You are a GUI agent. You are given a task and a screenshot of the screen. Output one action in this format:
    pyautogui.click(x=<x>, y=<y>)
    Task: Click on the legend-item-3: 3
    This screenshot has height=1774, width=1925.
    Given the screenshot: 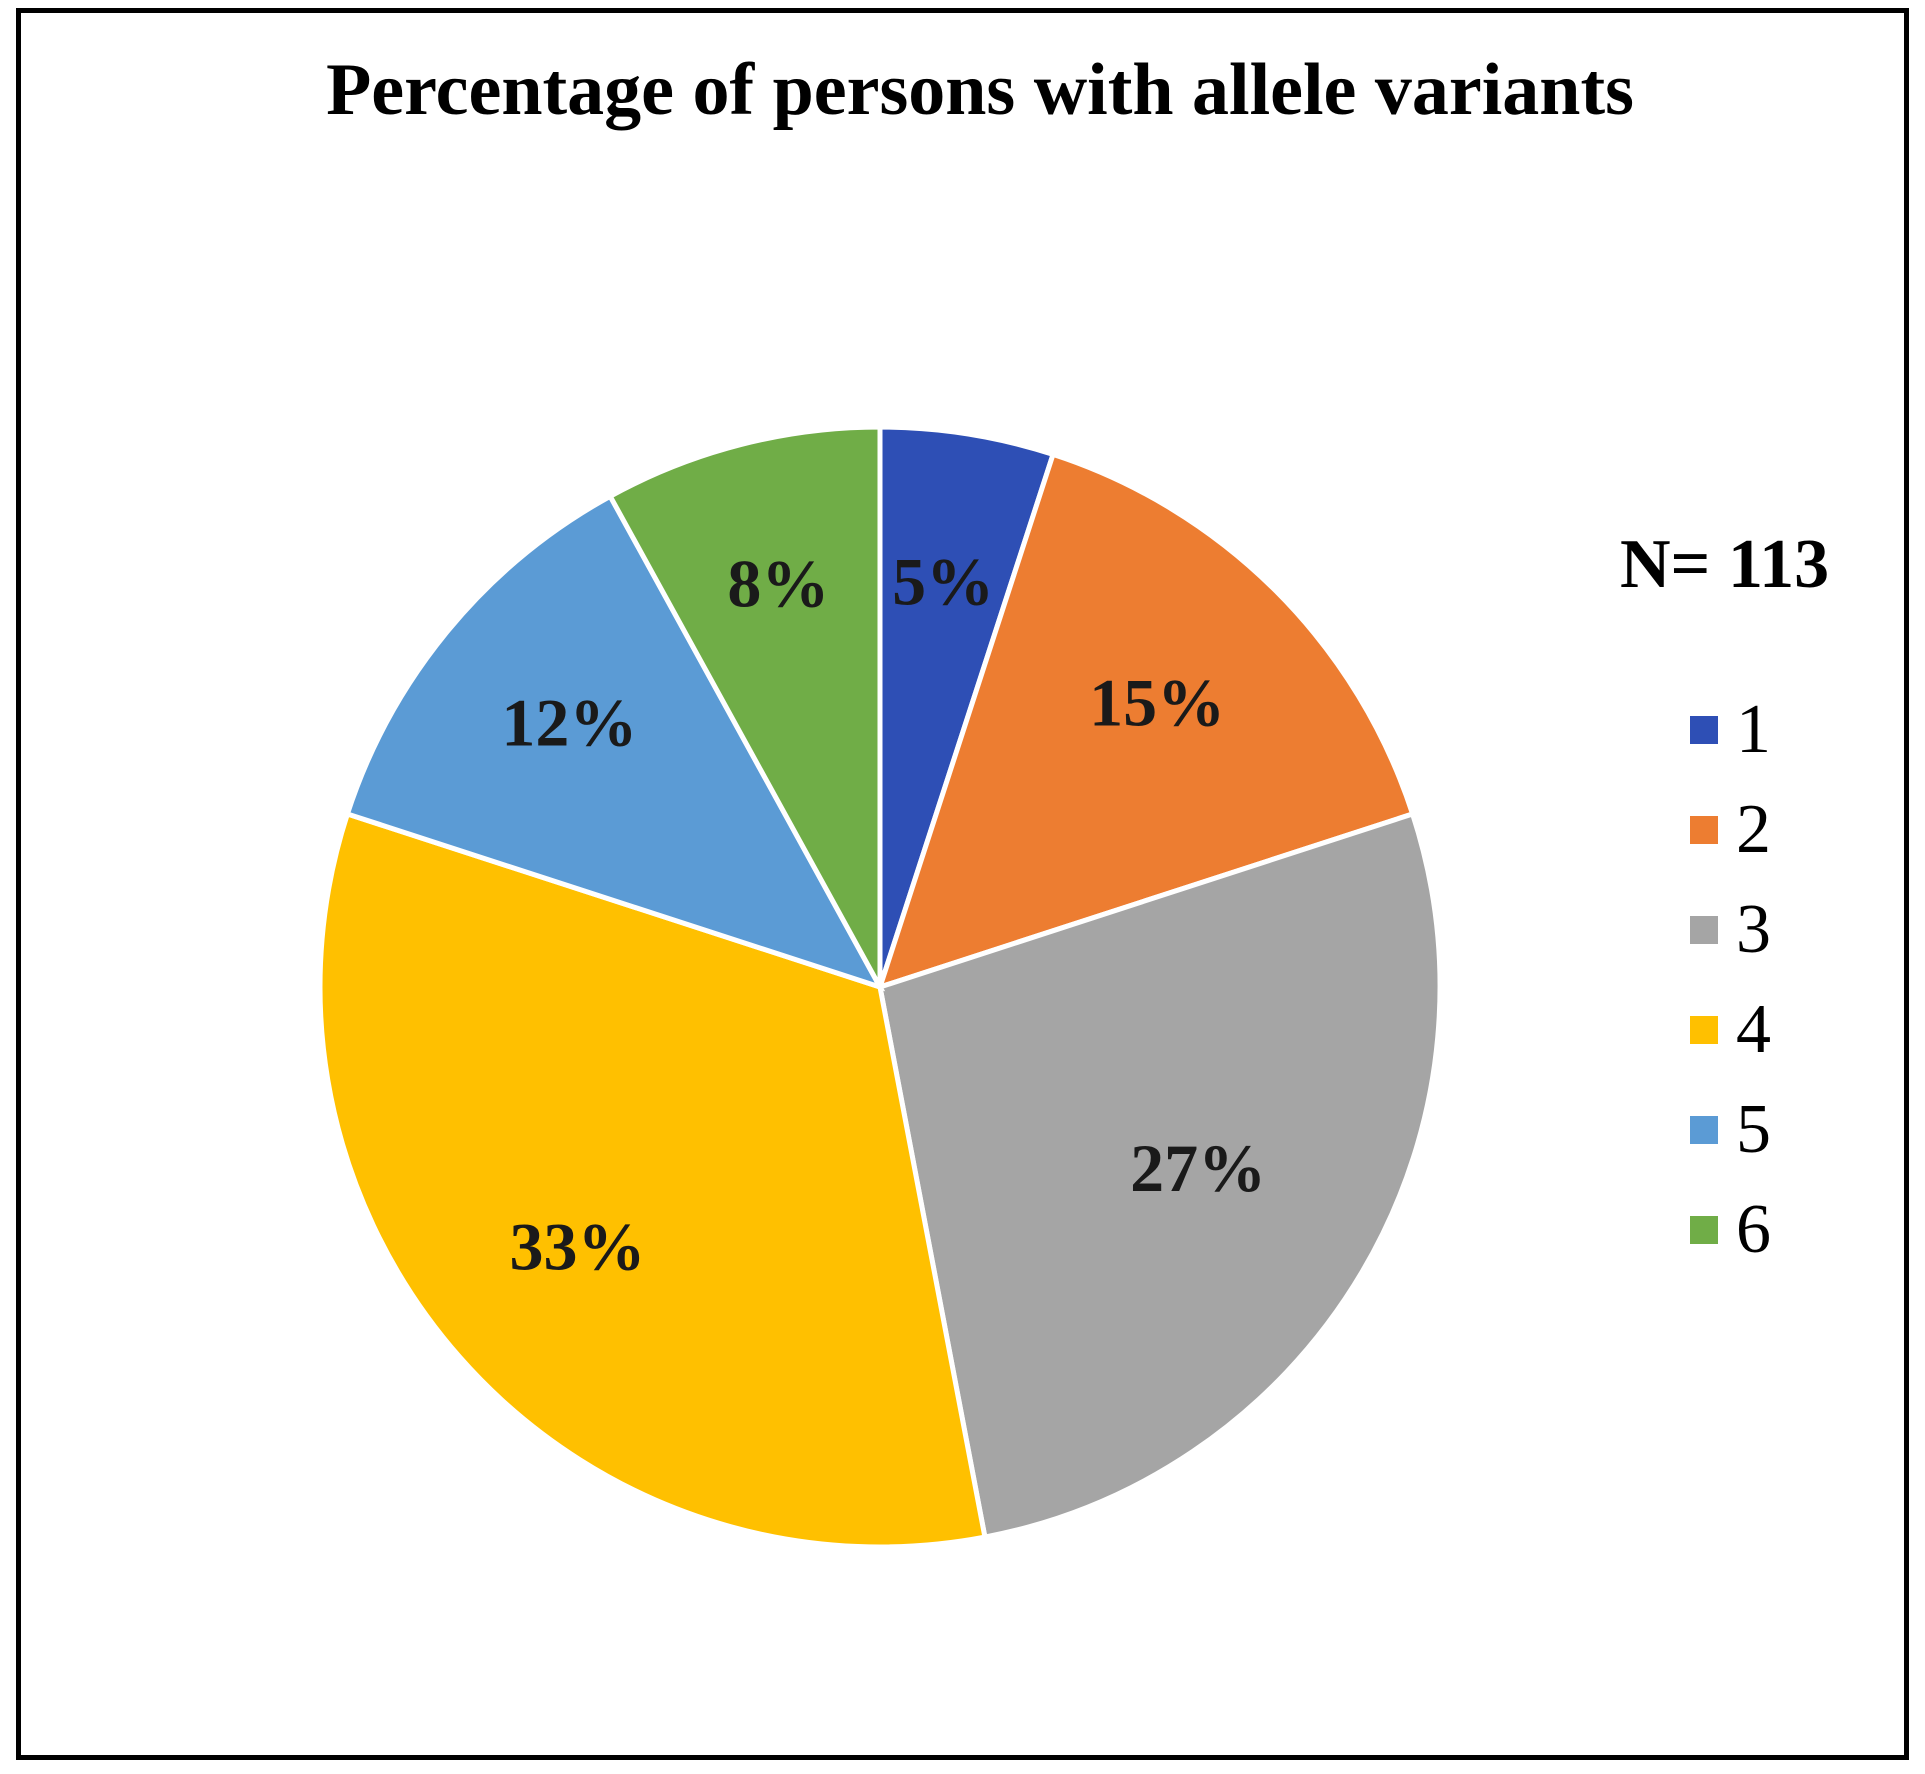 What is the action you would take?
    pyautogui.click(x=1730, y=930)
    